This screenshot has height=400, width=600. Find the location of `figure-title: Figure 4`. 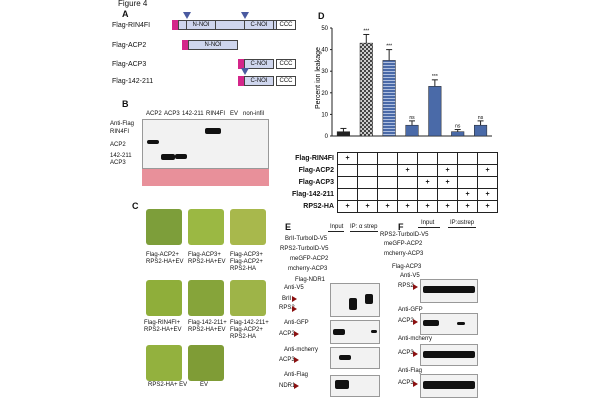

figure-title: Figure 4 is located at coordinates (133, 4).